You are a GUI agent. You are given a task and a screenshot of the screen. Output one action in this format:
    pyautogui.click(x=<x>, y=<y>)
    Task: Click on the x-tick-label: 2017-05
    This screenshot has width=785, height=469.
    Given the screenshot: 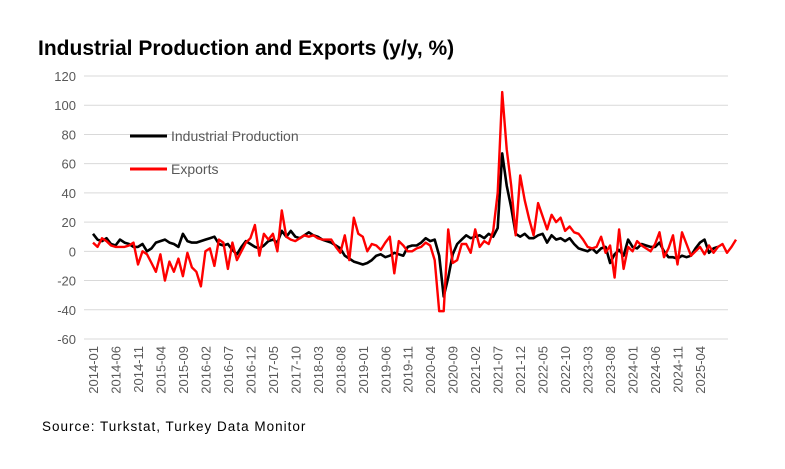 What is the action you would take?
    pyautogui.click(x=273, y=370)
    